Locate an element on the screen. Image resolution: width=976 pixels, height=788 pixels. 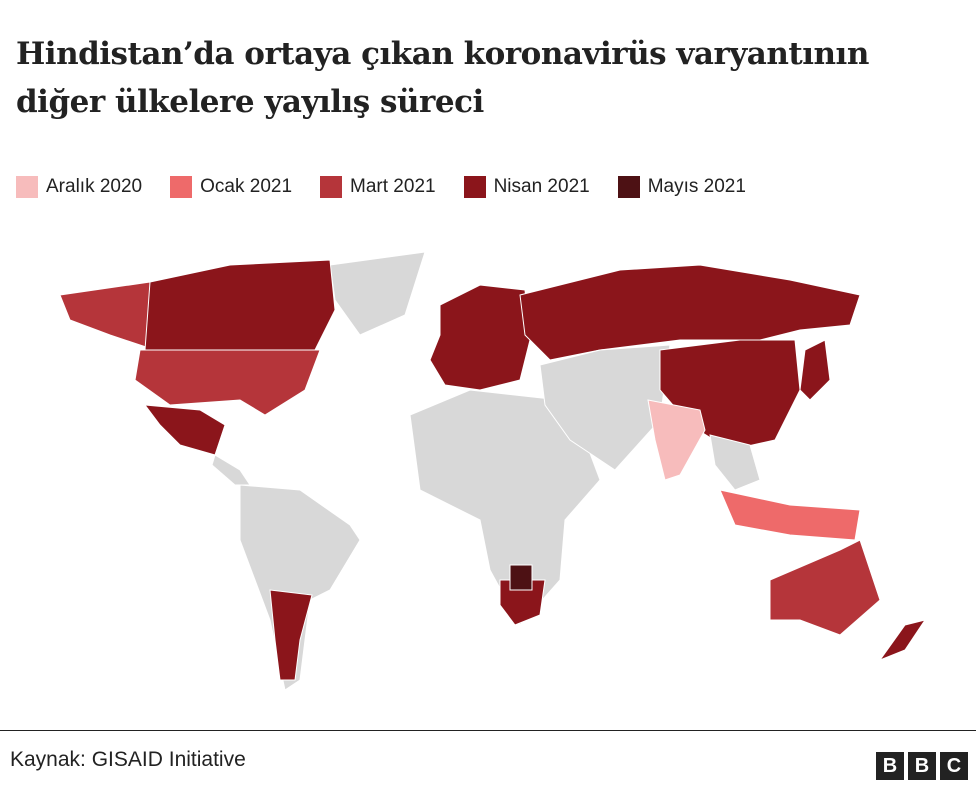
greenland is located at coordinates (377, 293).